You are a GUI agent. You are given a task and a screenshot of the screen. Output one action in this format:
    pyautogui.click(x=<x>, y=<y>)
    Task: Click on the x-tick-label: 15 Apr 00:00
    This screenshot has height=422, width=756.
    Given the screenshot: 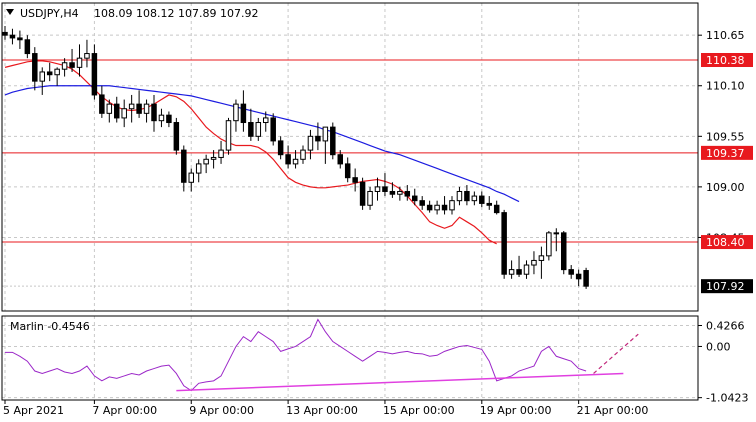 What is the action you would take?
    pyautogui.click(x=419, y=410)
    